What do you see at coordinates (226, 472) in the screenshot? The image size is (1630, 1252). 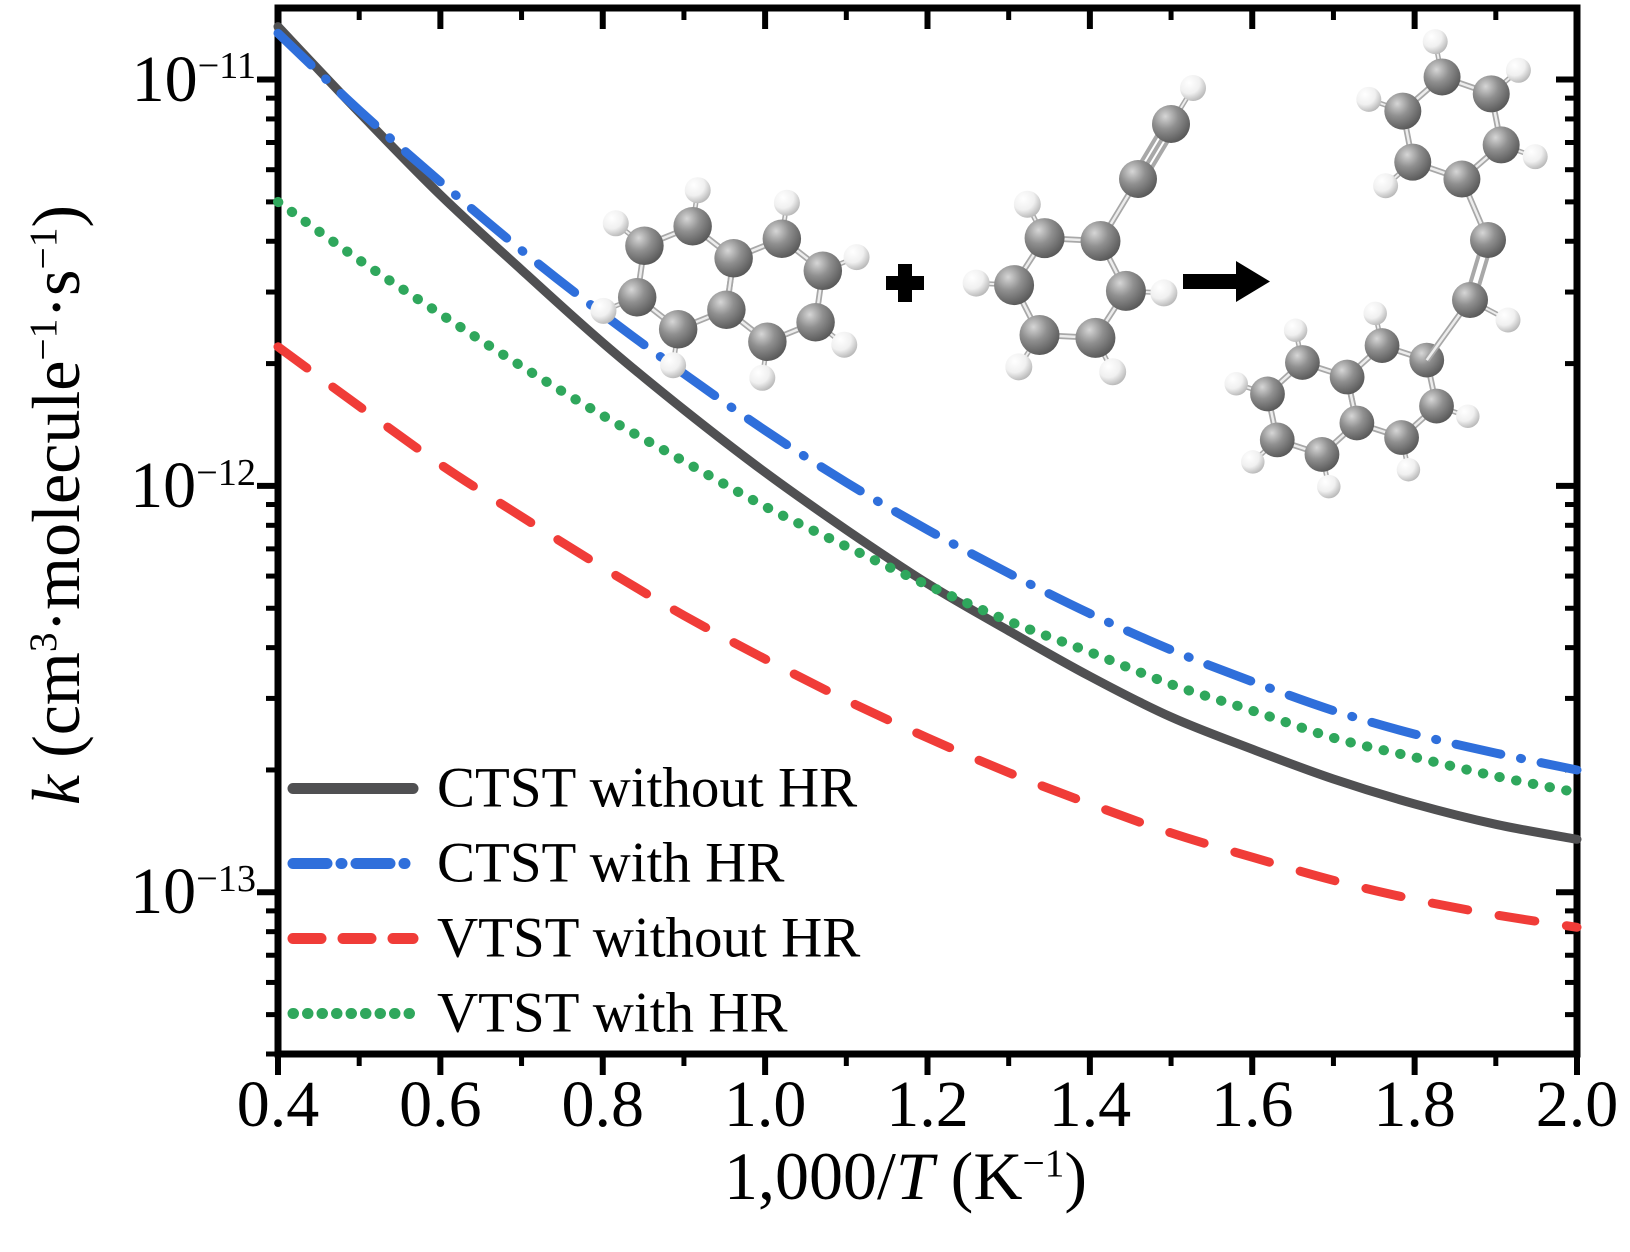 I see `y-tick-exponent: −12` at bounding box center [226, 472].